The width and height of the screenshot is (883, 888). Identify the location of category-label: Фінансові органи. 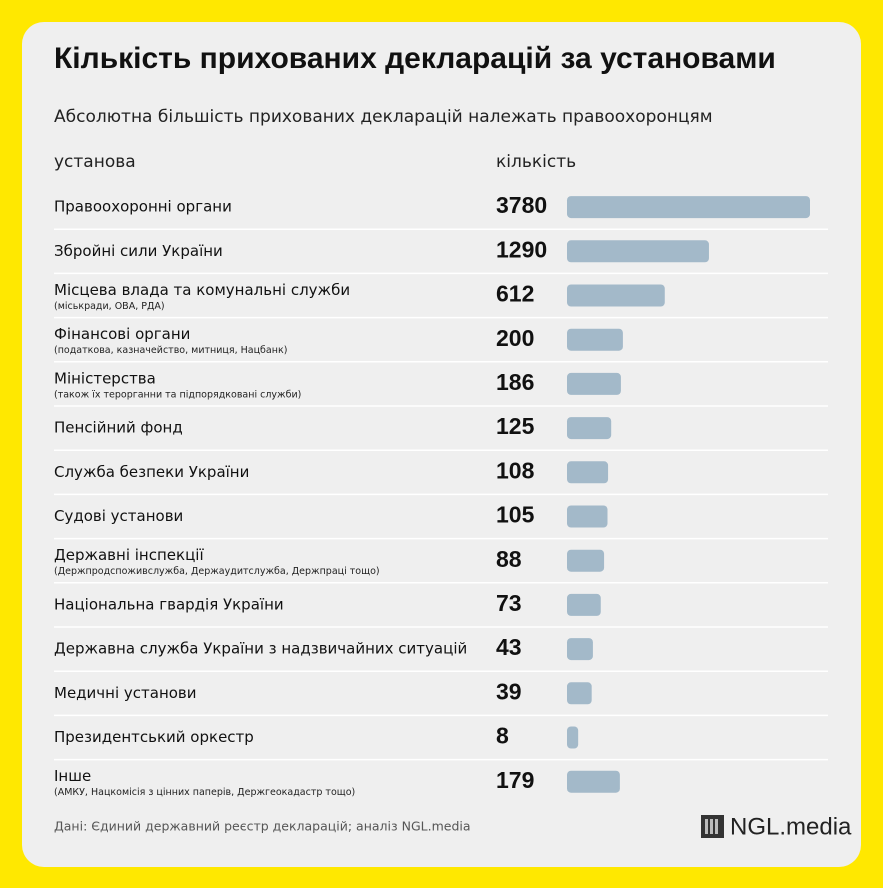
(122, 334).